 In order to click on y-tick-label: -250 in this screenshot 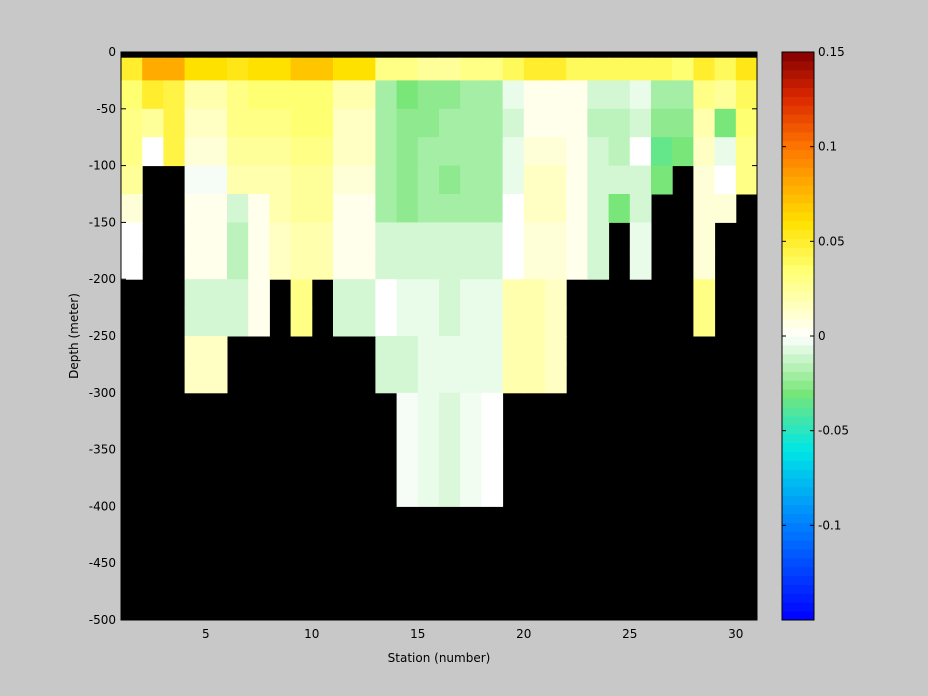, I will do `click(102, 336)`.